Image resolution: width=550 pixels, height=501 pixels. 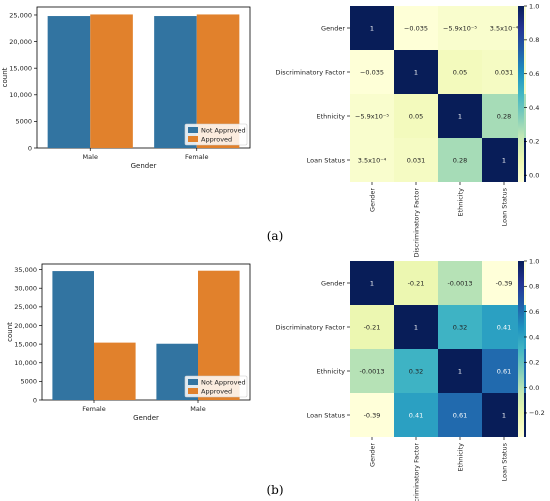 I want to click on x-tick-label: Female, so click(x=197, y=157).